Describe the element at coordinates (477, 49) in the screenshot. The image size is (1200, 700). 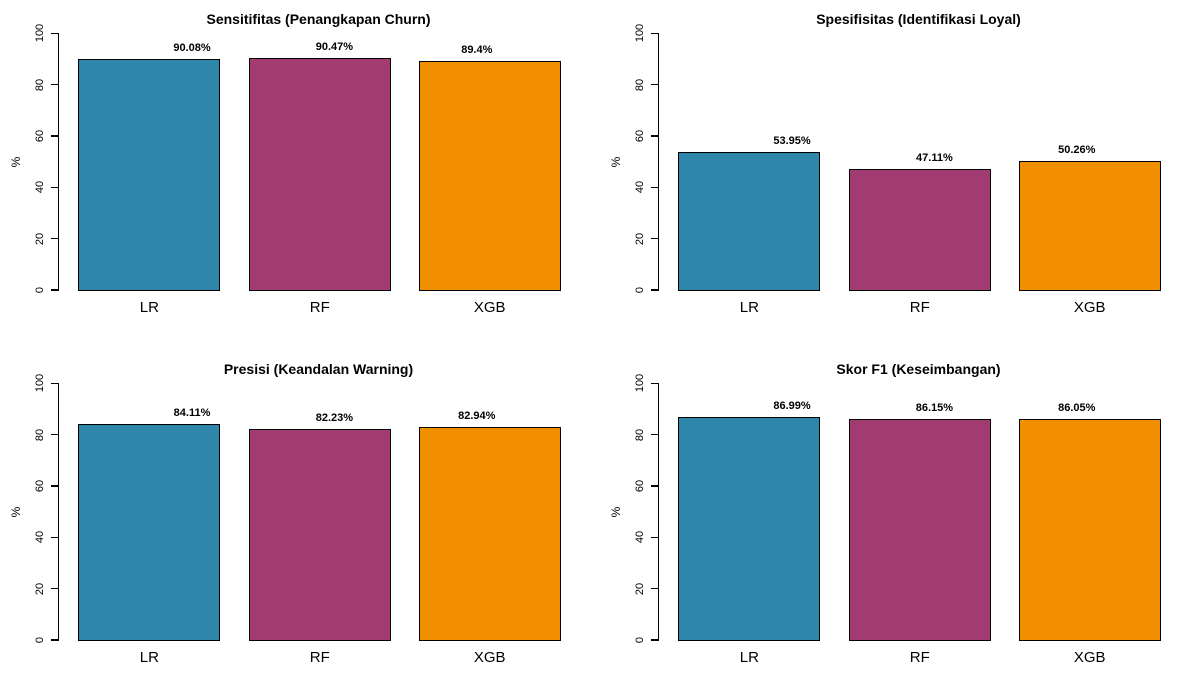
I see `bar-value-label: 89.4%` at that location.